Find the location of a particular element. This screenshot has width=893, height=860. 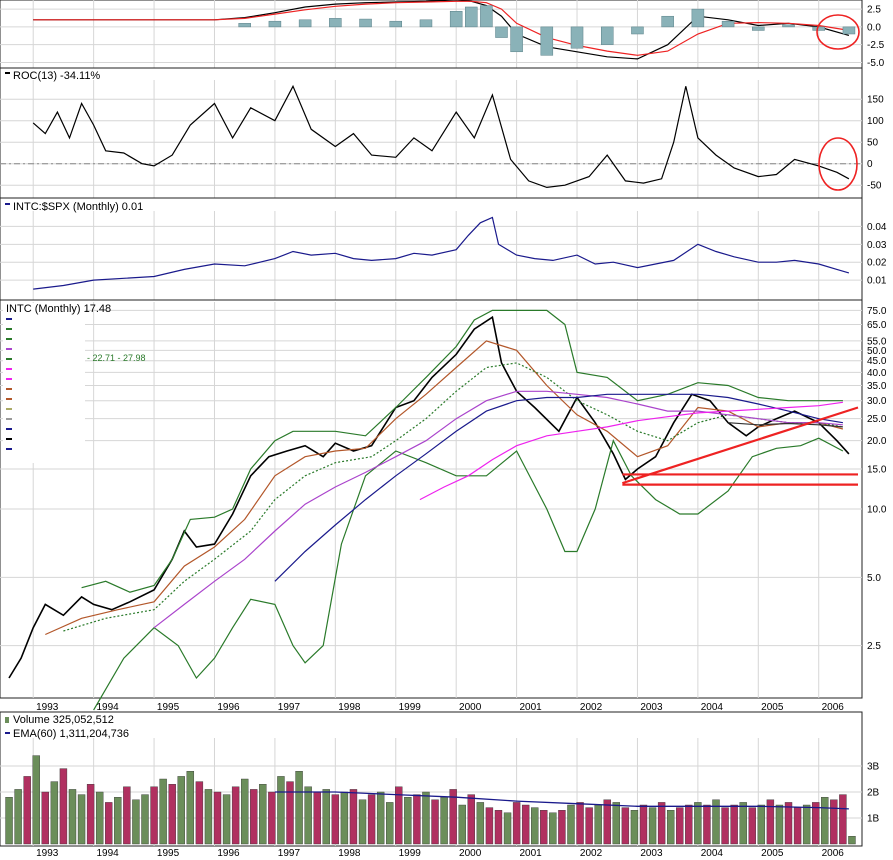

x-tick-label: 1998 is located at coordinates (349, 707).